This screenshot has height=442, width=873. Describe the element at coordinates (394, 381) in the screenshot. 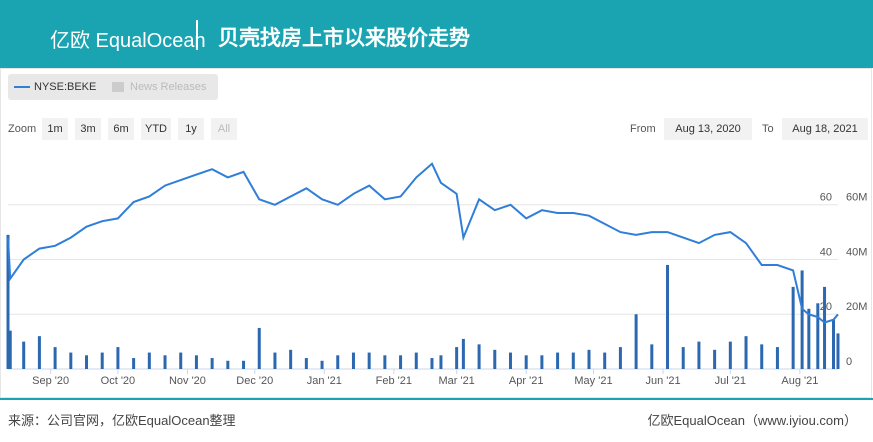

I see `x-tick-label: Feb '21` at that location.